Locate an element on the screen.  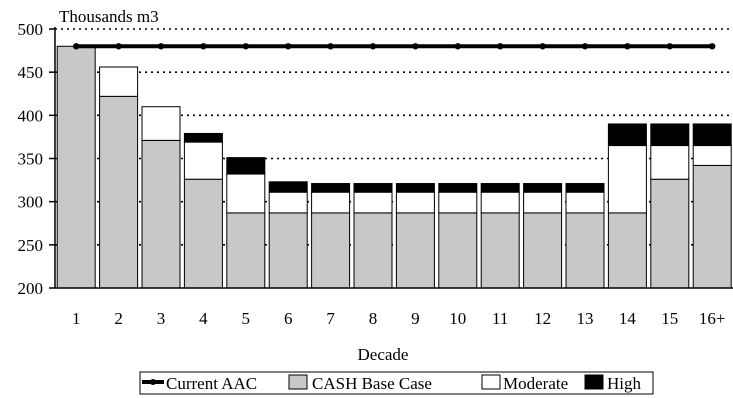
legend-swatch-cash-base-case is located at coordinates (298, 382).